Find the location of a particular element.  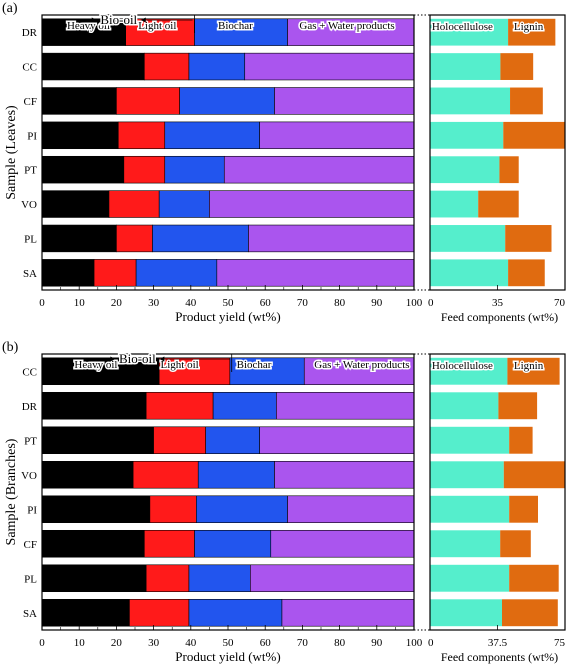

bar-biochar-pi is located at coordinates (212, 135).